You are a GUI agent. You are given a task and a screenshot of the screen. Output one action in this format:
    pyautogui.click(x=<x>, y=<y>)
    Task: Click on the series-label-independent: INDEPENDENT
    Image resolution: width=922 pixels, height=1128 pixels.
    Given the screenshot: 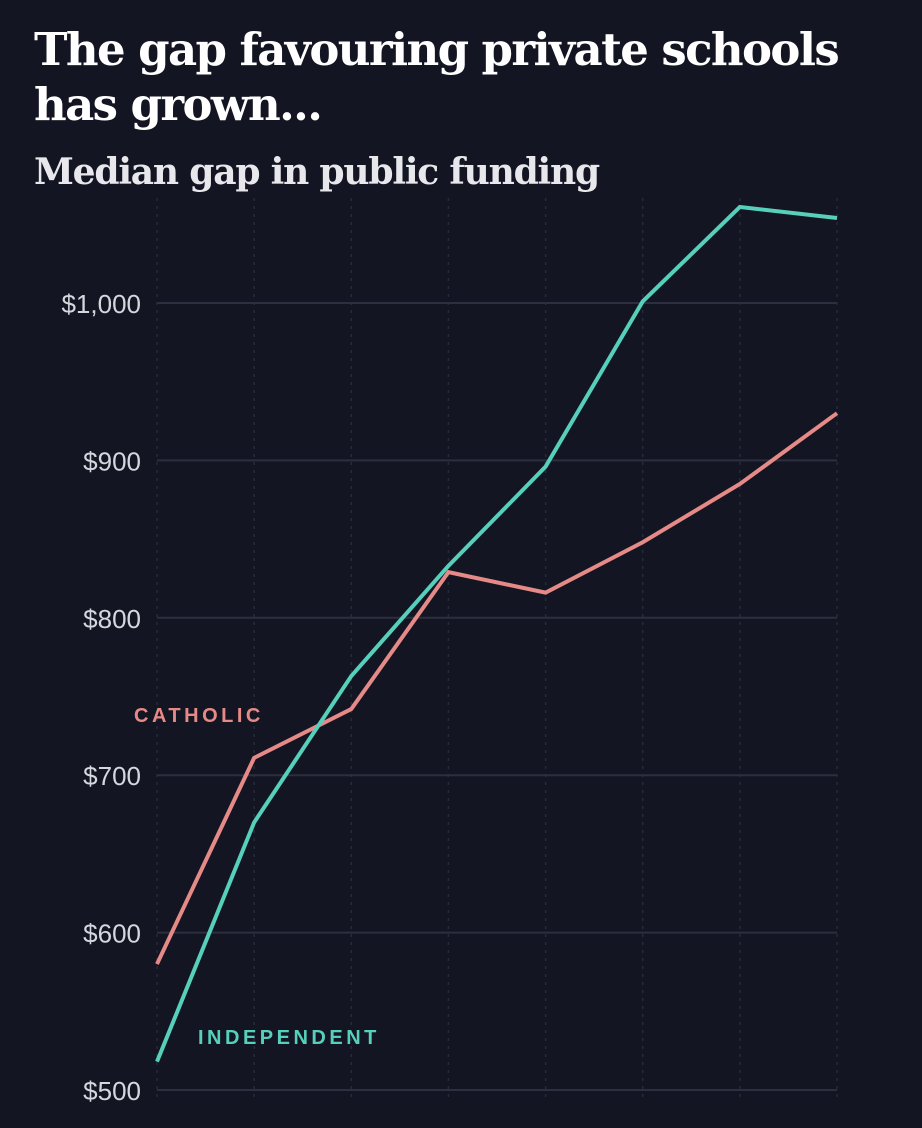 What is the action you would take?
    pyautogui.click(x=289, y=1038)
    